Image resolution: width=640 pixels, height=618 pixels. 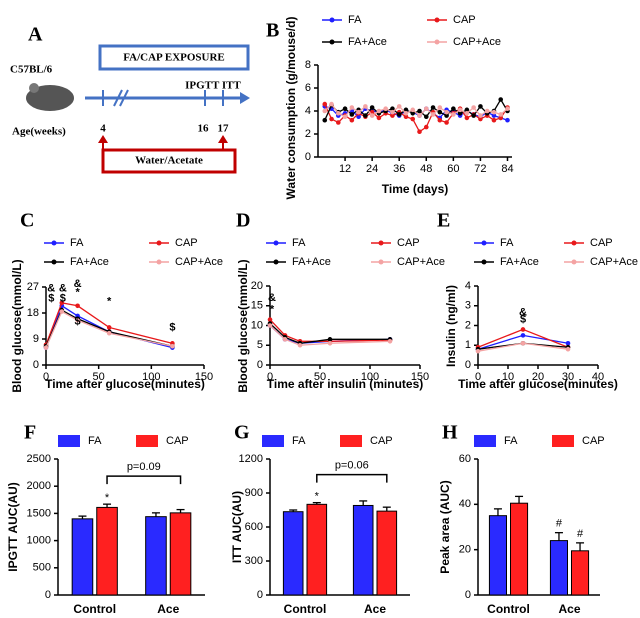 I want to click on y-tick-label: 8, so click(x=308, y=65).